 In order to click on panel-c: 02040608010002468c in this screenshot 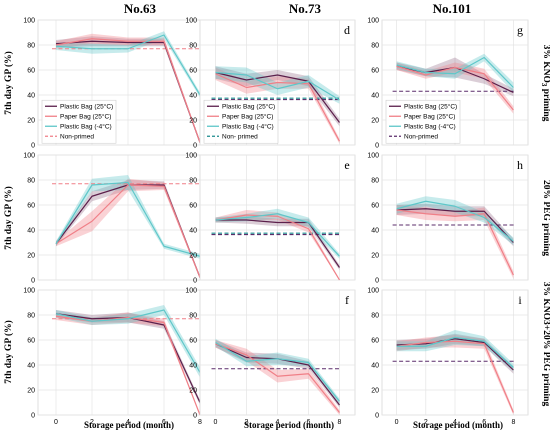, I will do `click(121, 356)`.